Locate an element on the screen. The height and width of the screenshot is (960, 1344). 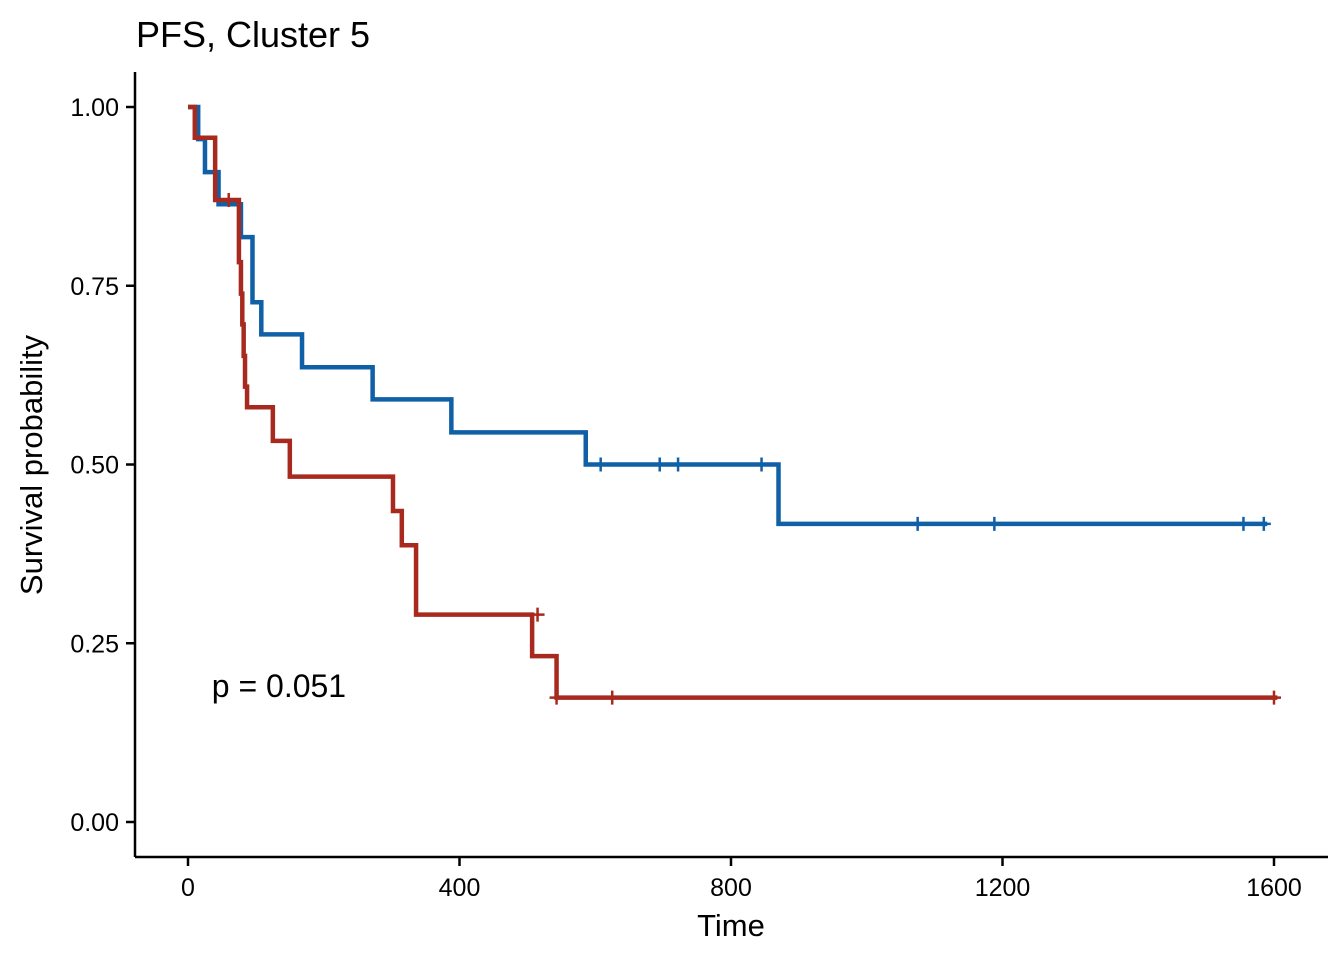
x-tick-label: 400 is located at coordinates (460, 888).